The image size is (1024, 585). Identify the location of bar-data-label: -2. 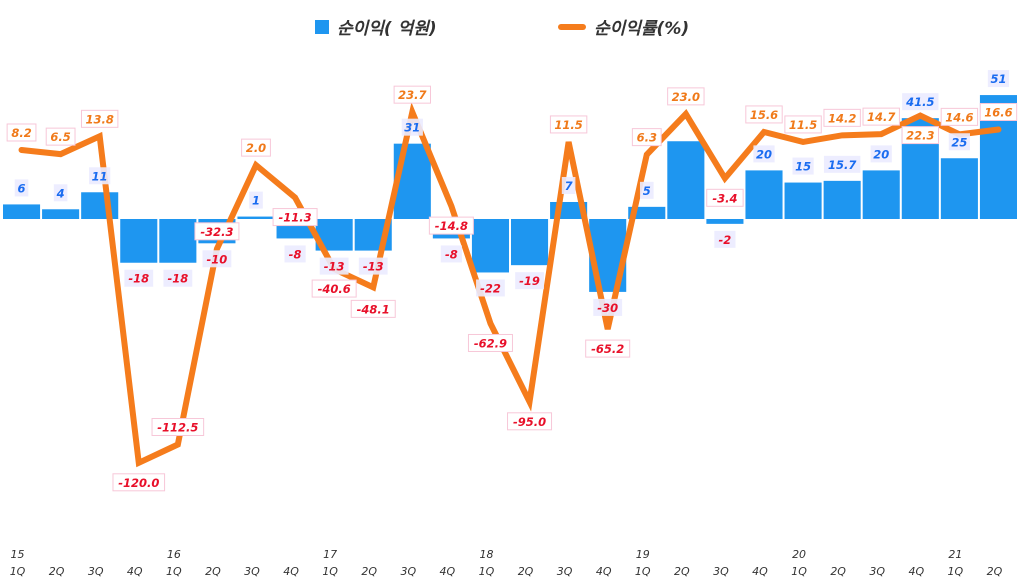
(725, 240).